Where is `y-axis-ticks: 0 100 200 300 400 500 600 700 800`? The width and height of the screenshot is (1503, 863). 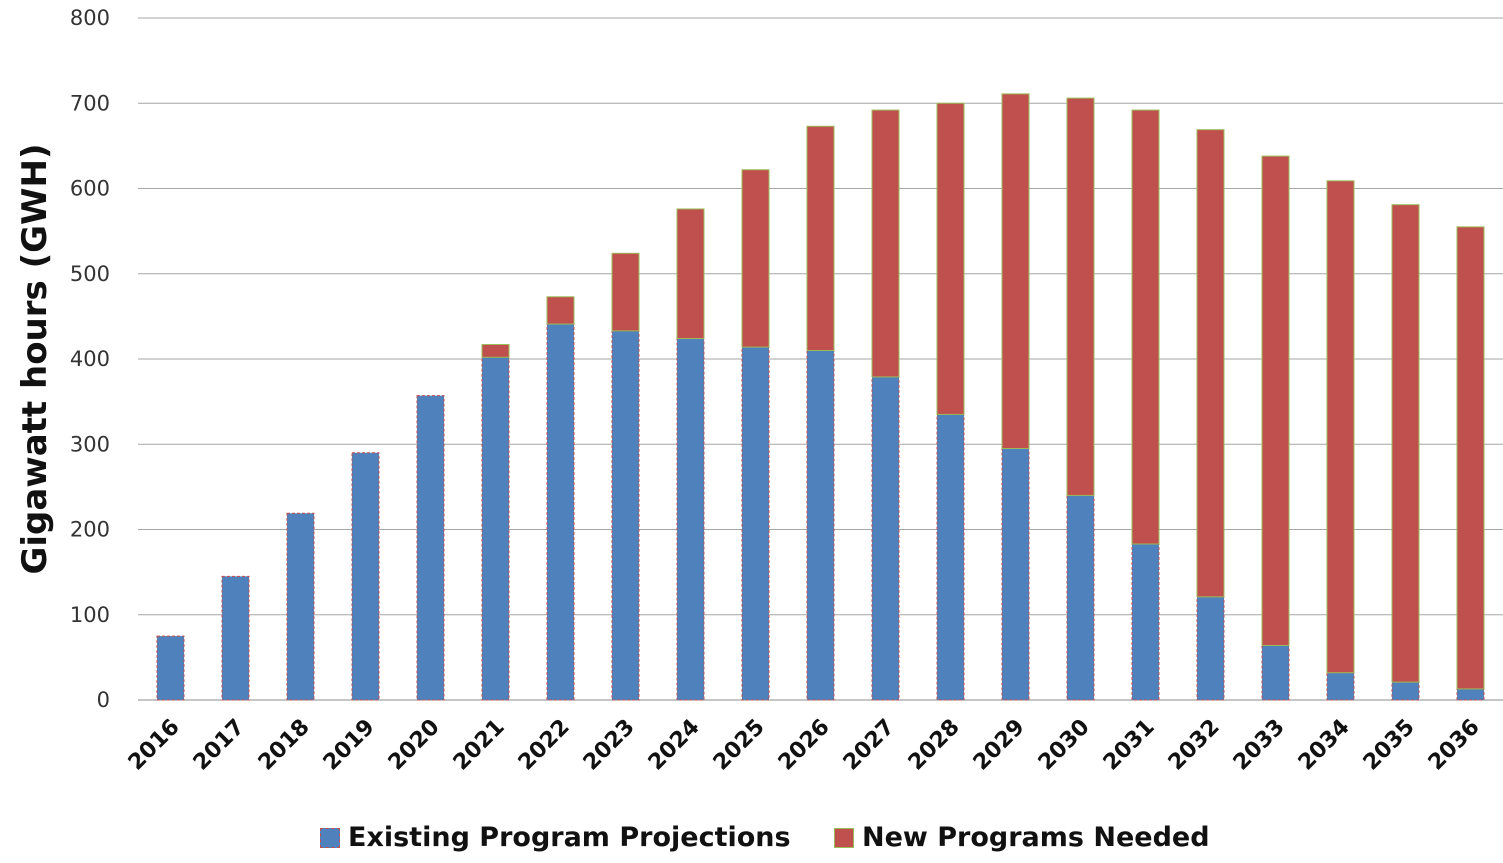 y-axis-ticks: 0 100 200 300 400 500 600 700 800 is located at coordinates (90, 359).